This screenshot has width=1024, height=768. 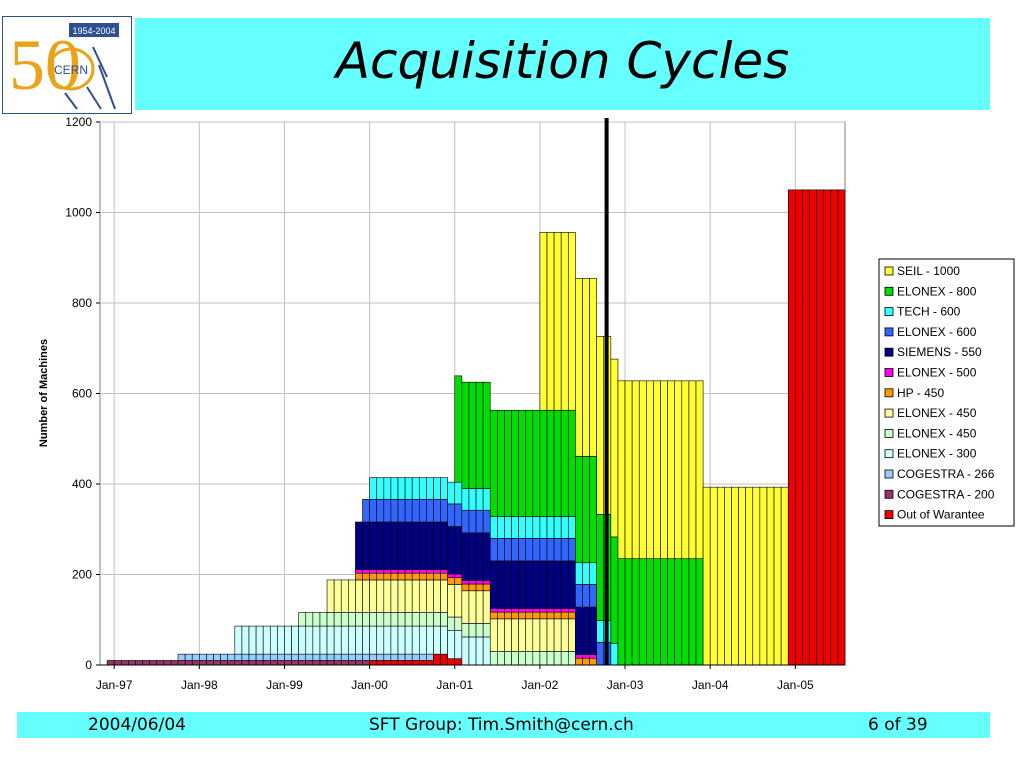 I want to click on logo-number: 50, so click(x=45, y=65).